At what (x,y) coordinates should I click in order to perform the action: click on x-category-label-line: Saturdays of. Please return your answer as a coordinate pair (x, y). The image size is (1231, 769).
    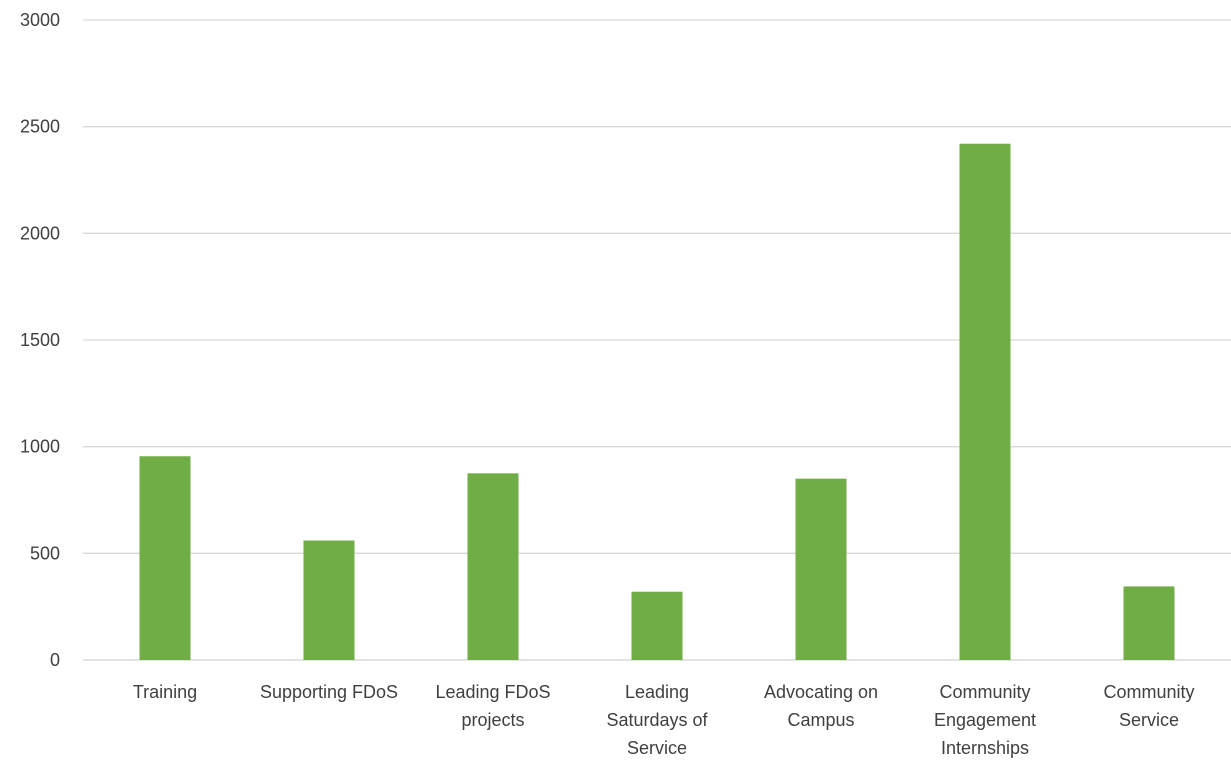
    Looking at the image, I should click on (657, 720).